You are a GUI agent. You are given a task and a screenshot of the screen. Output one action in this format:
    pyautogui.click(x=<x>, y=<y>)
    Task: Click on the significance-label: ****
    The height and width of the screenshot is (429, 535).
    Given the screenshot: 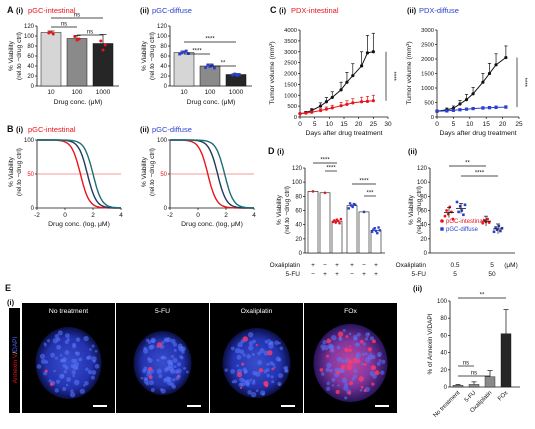 What is the action you would take?
    pyautogui.click(x=197, y=52)
    